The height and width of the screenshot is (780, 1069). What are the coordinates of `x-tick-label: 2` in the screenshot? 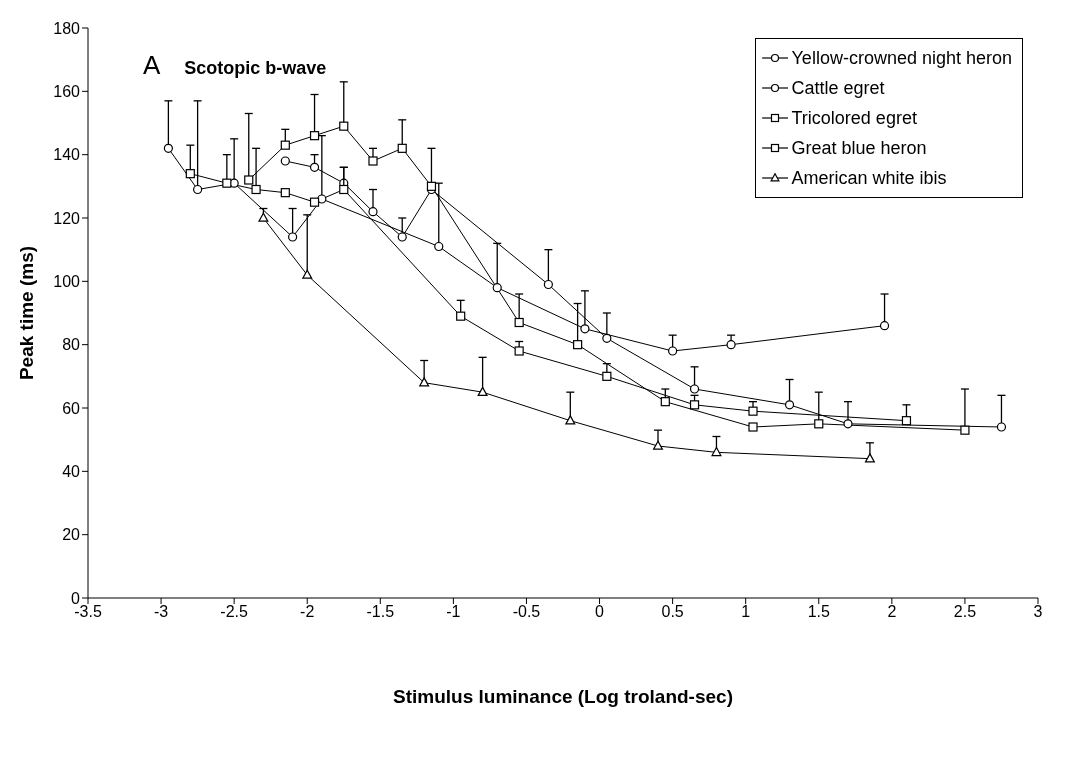 It's located at (892, 612).